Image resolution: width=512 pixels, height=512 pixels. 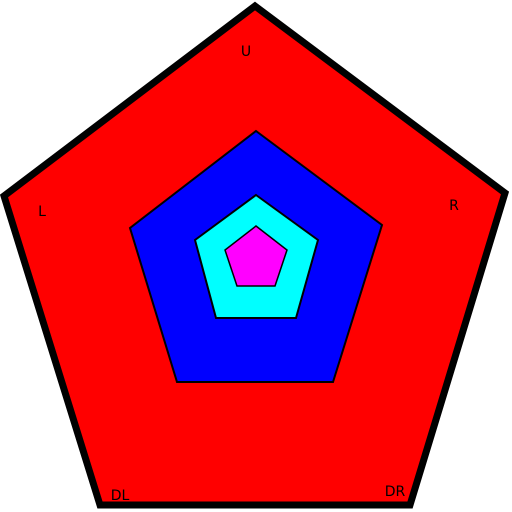 What do you see at coordinates (120, 496) in the screenshot?
I see `label-down-left: DL` at bounding box center [120, 496].